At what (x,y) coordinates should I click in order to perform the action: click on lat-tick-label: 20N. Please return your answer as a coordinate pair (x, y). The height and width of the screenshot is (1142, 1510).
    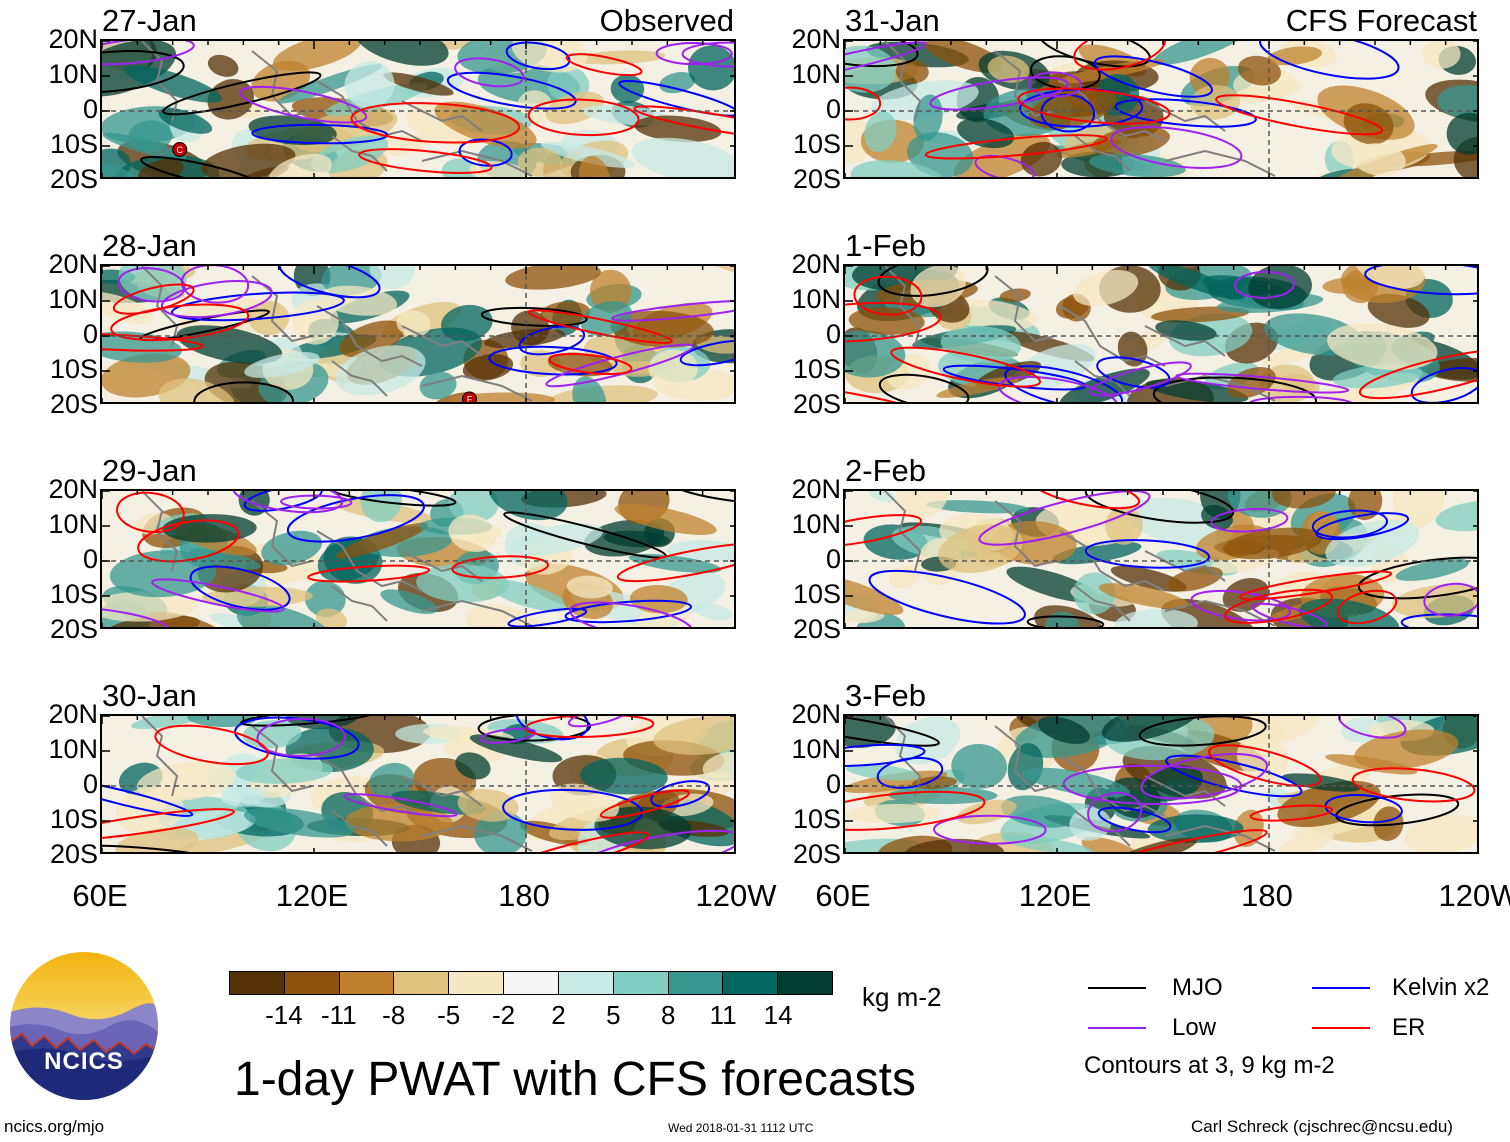
    Looking at the image, I should click on (816, 39).